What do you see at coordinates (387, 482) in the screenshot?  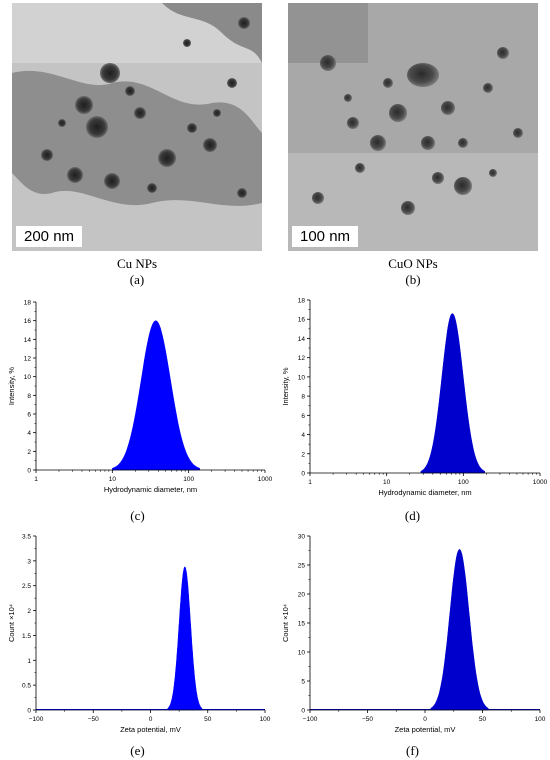 I see `x-tick-label-d: 10` at bounding box center [387, 482].